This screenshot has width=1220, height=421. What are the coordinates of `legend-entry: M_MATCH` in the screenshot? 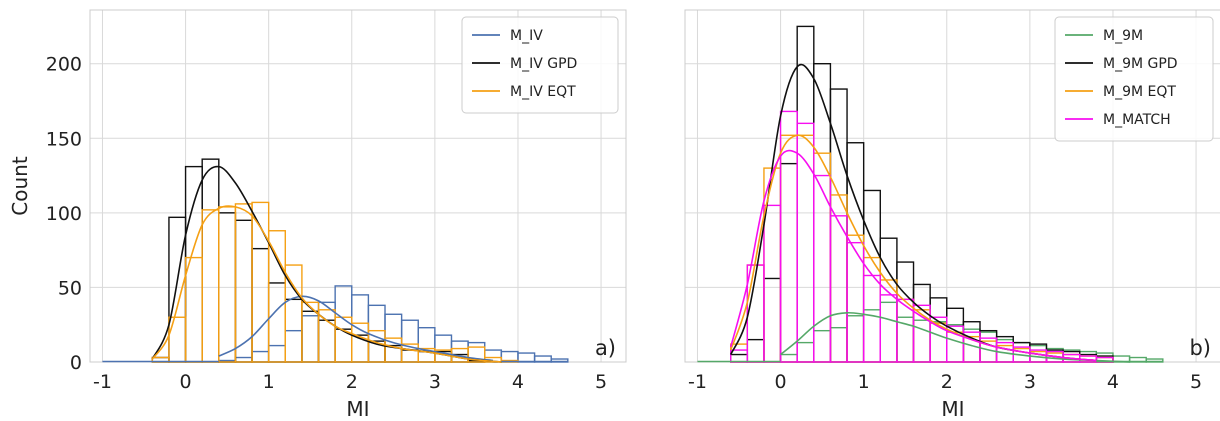 It's located at (1137, 120).